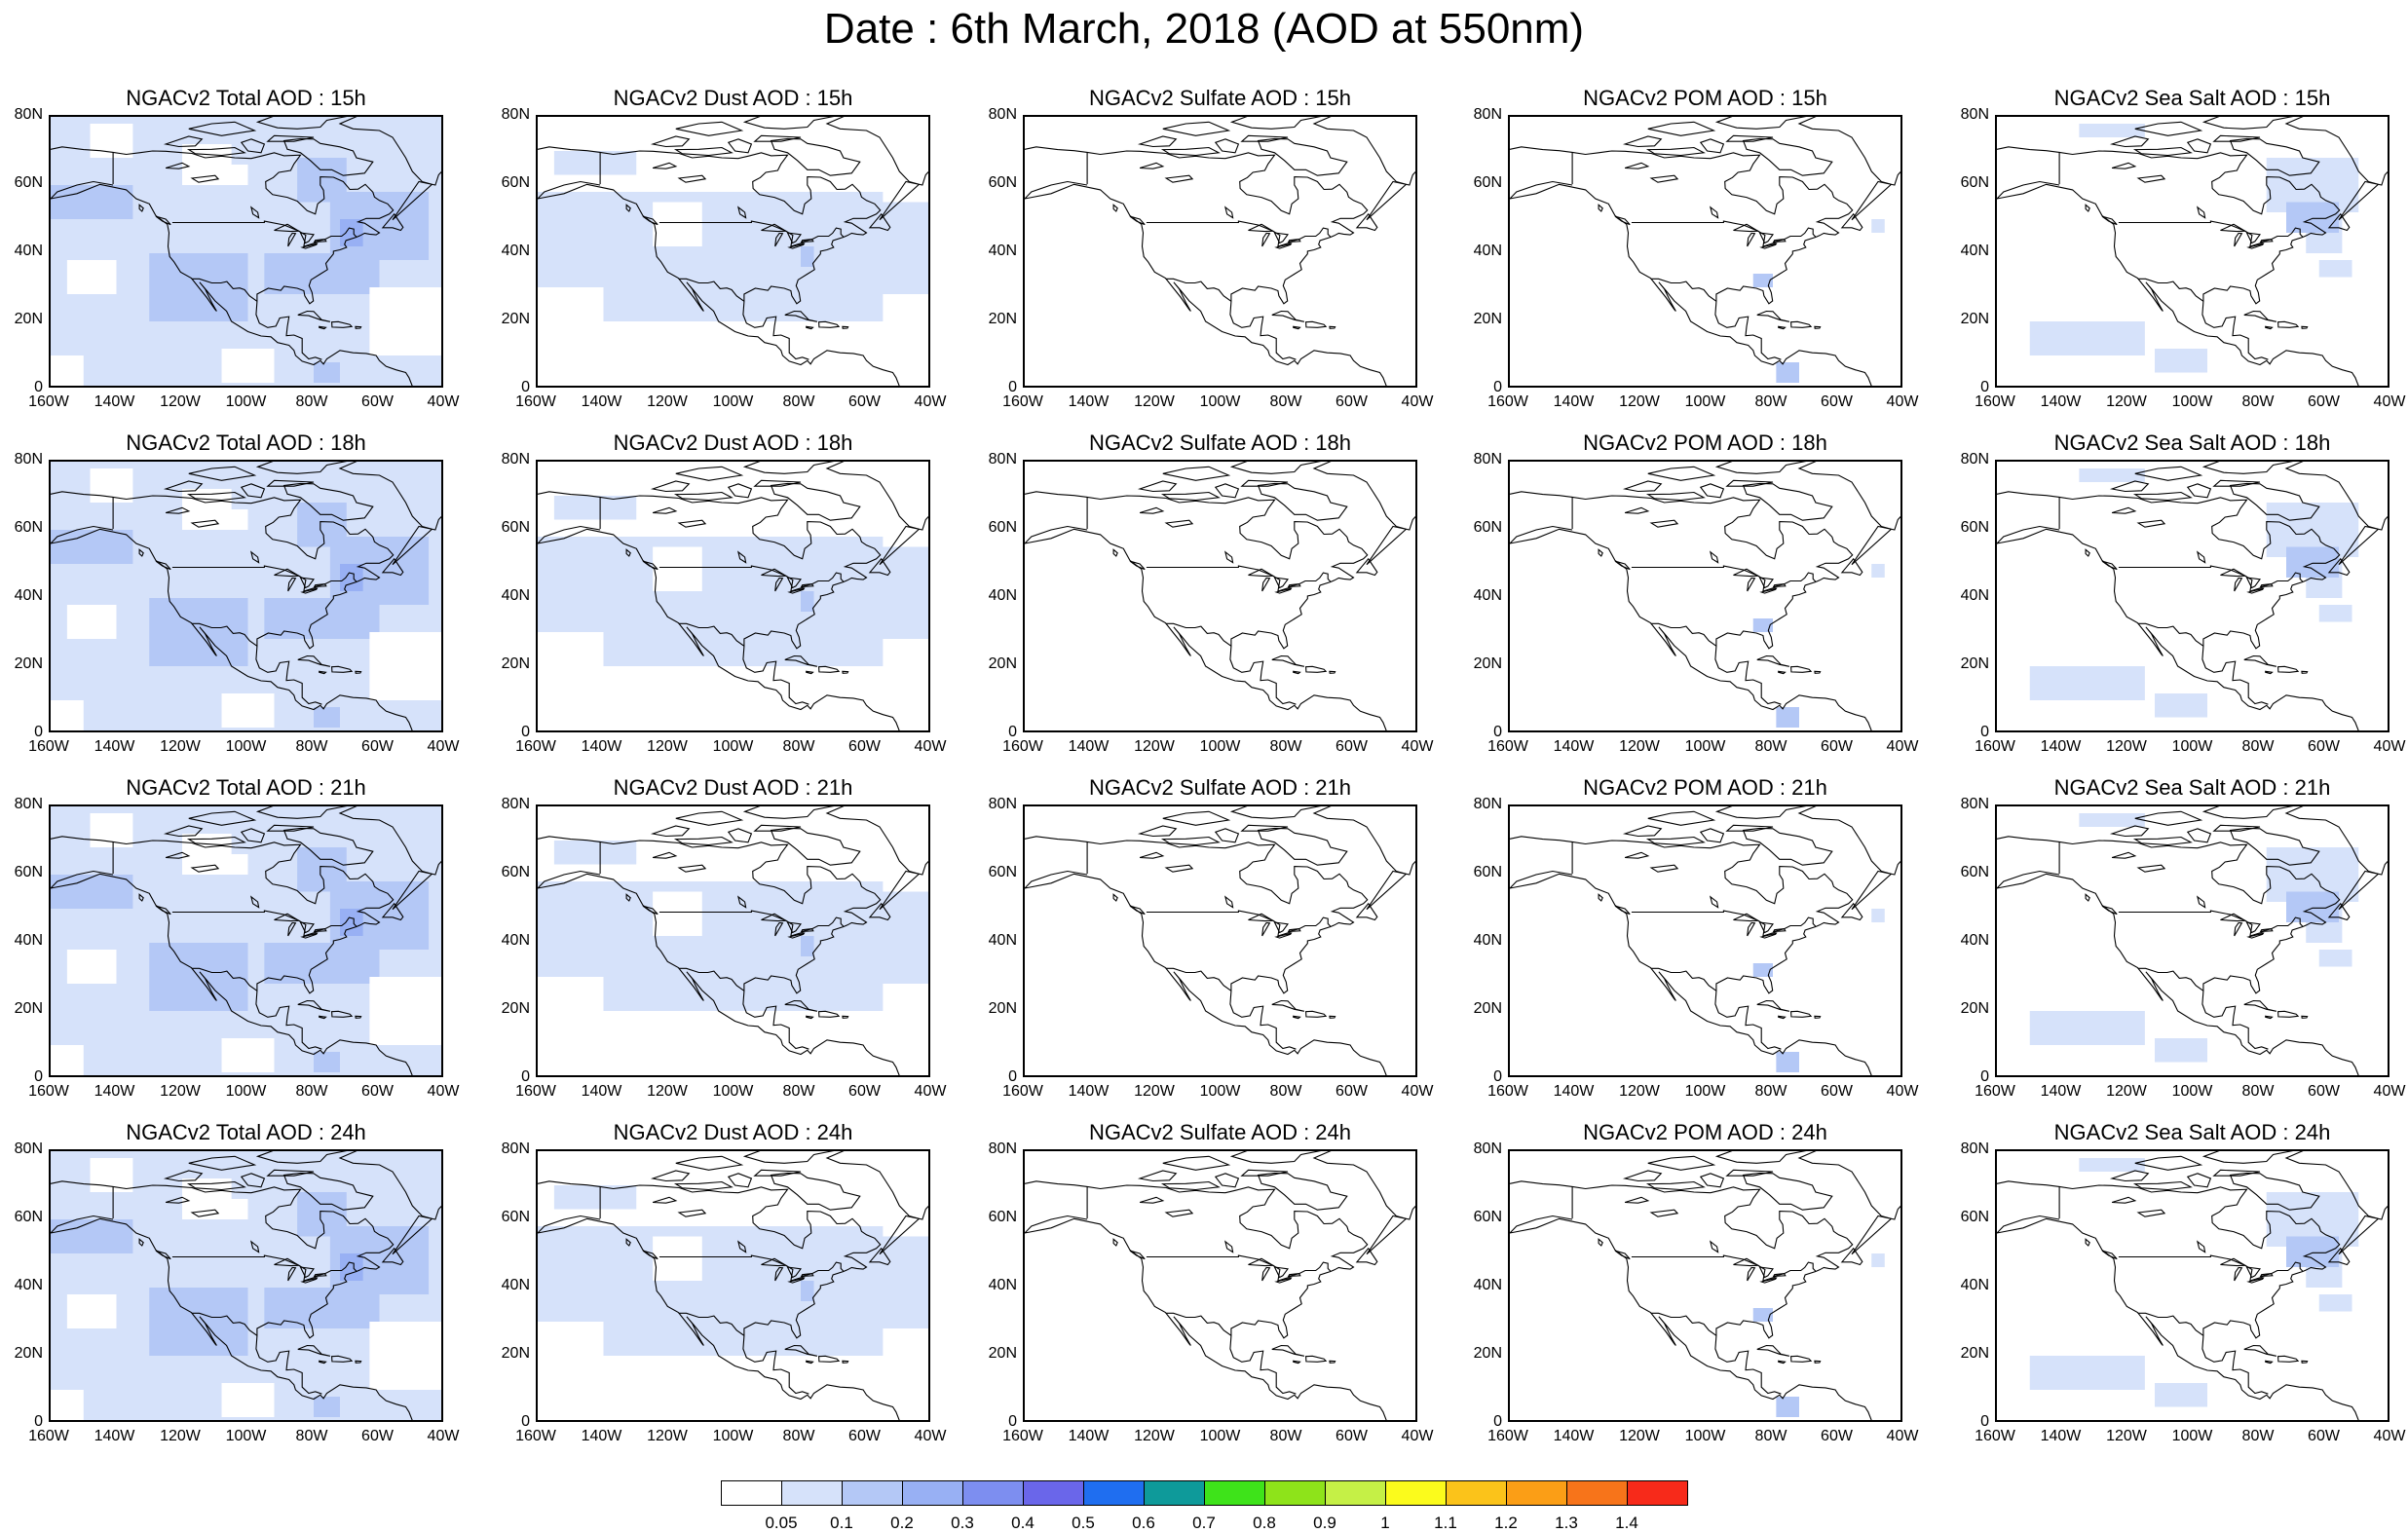 The width and height of the screenshot is (2408, 1533). I want to click on lon-tick-label: 120W, so click(667, 1436).